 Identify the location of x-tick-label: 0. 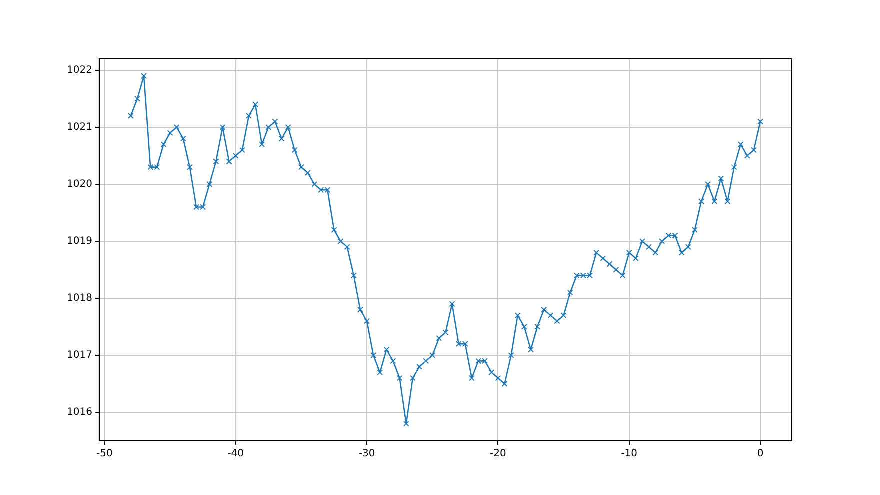
(760, 454).